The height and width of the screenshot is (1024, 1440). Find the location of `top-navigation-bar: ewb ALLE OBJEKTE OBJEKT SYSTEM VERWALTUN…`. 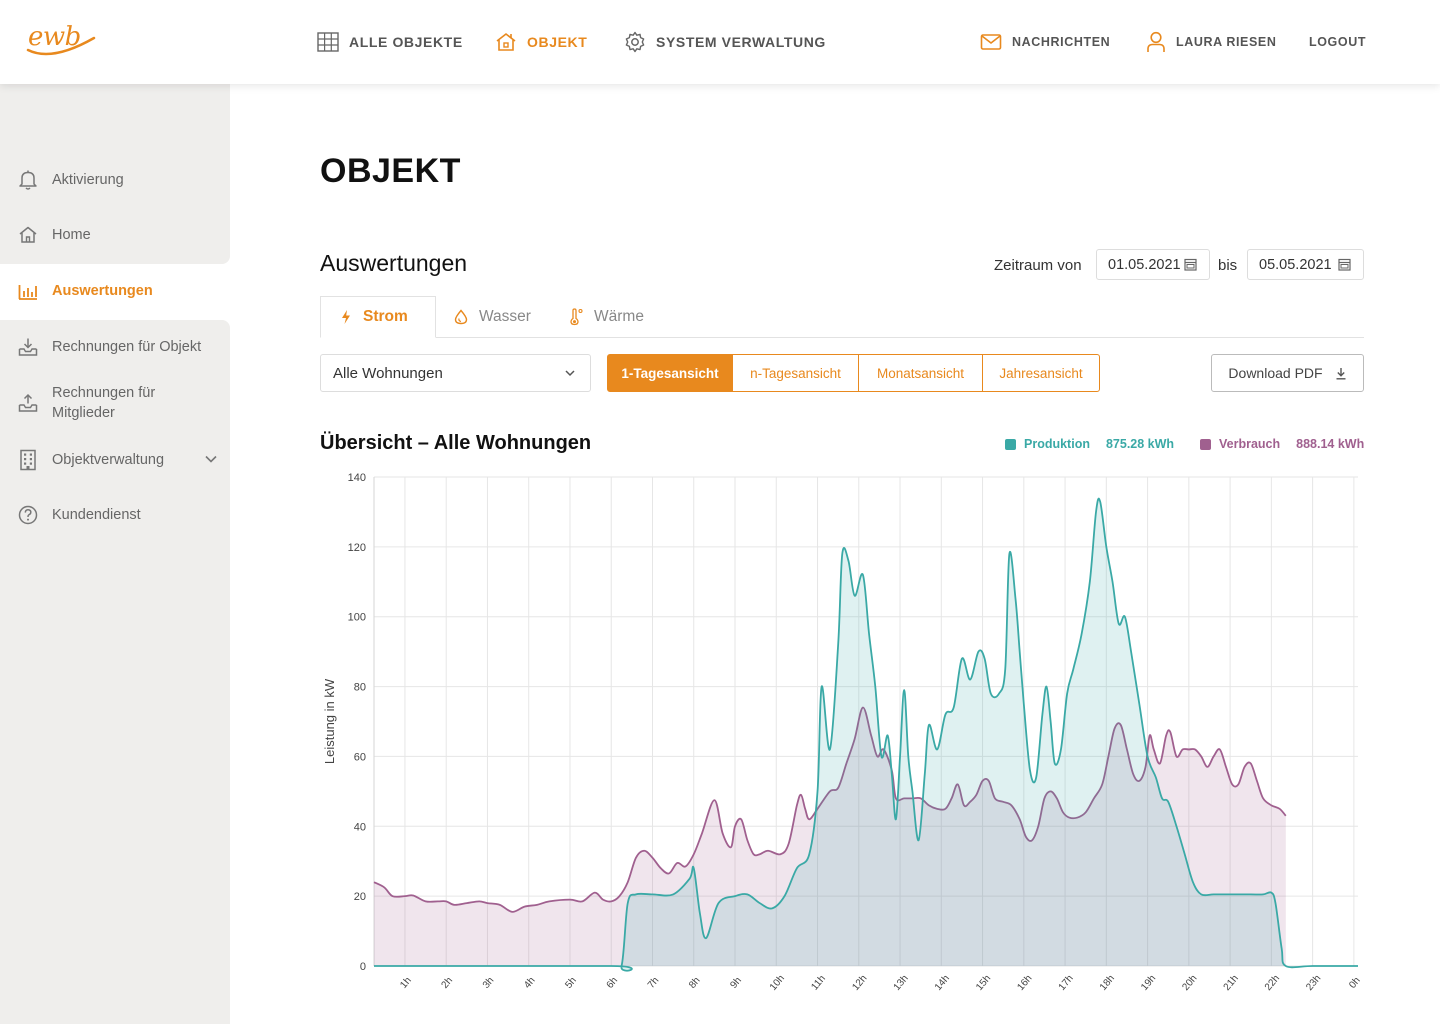

top-navigation-bar: ewb ALLE OBJEKTE OBJEKT SYSTEM VERWALTUN… is located at coordinates (720, 42).